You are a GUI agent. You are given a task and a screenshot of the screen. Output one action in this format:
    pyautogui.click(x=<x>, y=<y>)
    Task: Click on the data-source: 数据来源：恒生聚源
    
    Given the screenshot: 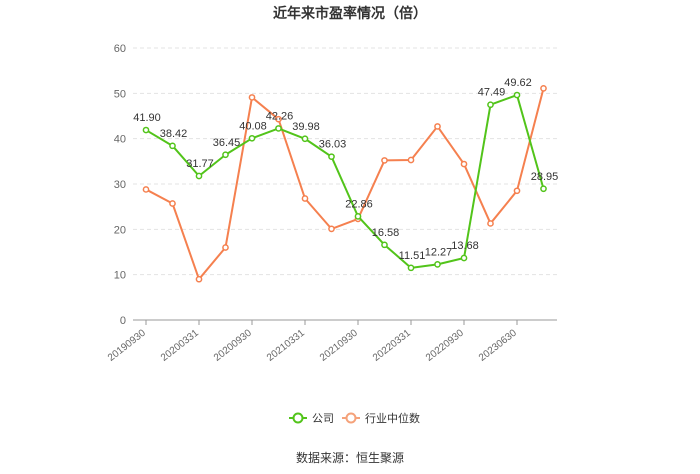 What is the action you would take?
    pyautogui.click(x=350, y=457)
    